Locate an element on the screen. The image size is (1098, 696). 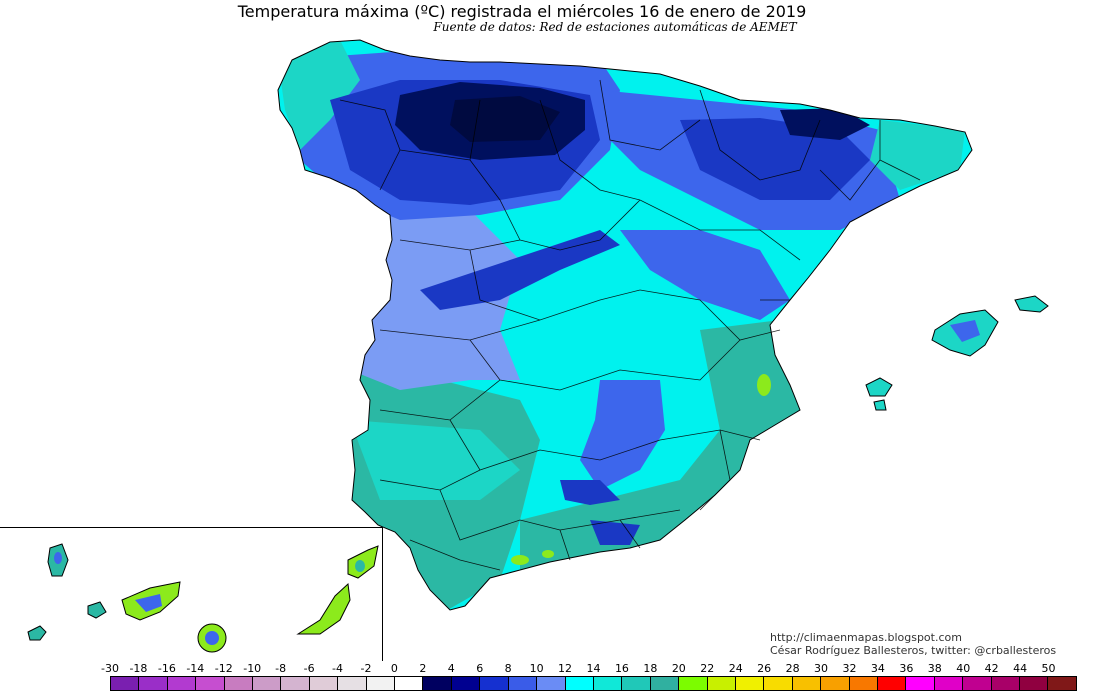
legend-tick-label: -10 is located at coordinates (252, 668).